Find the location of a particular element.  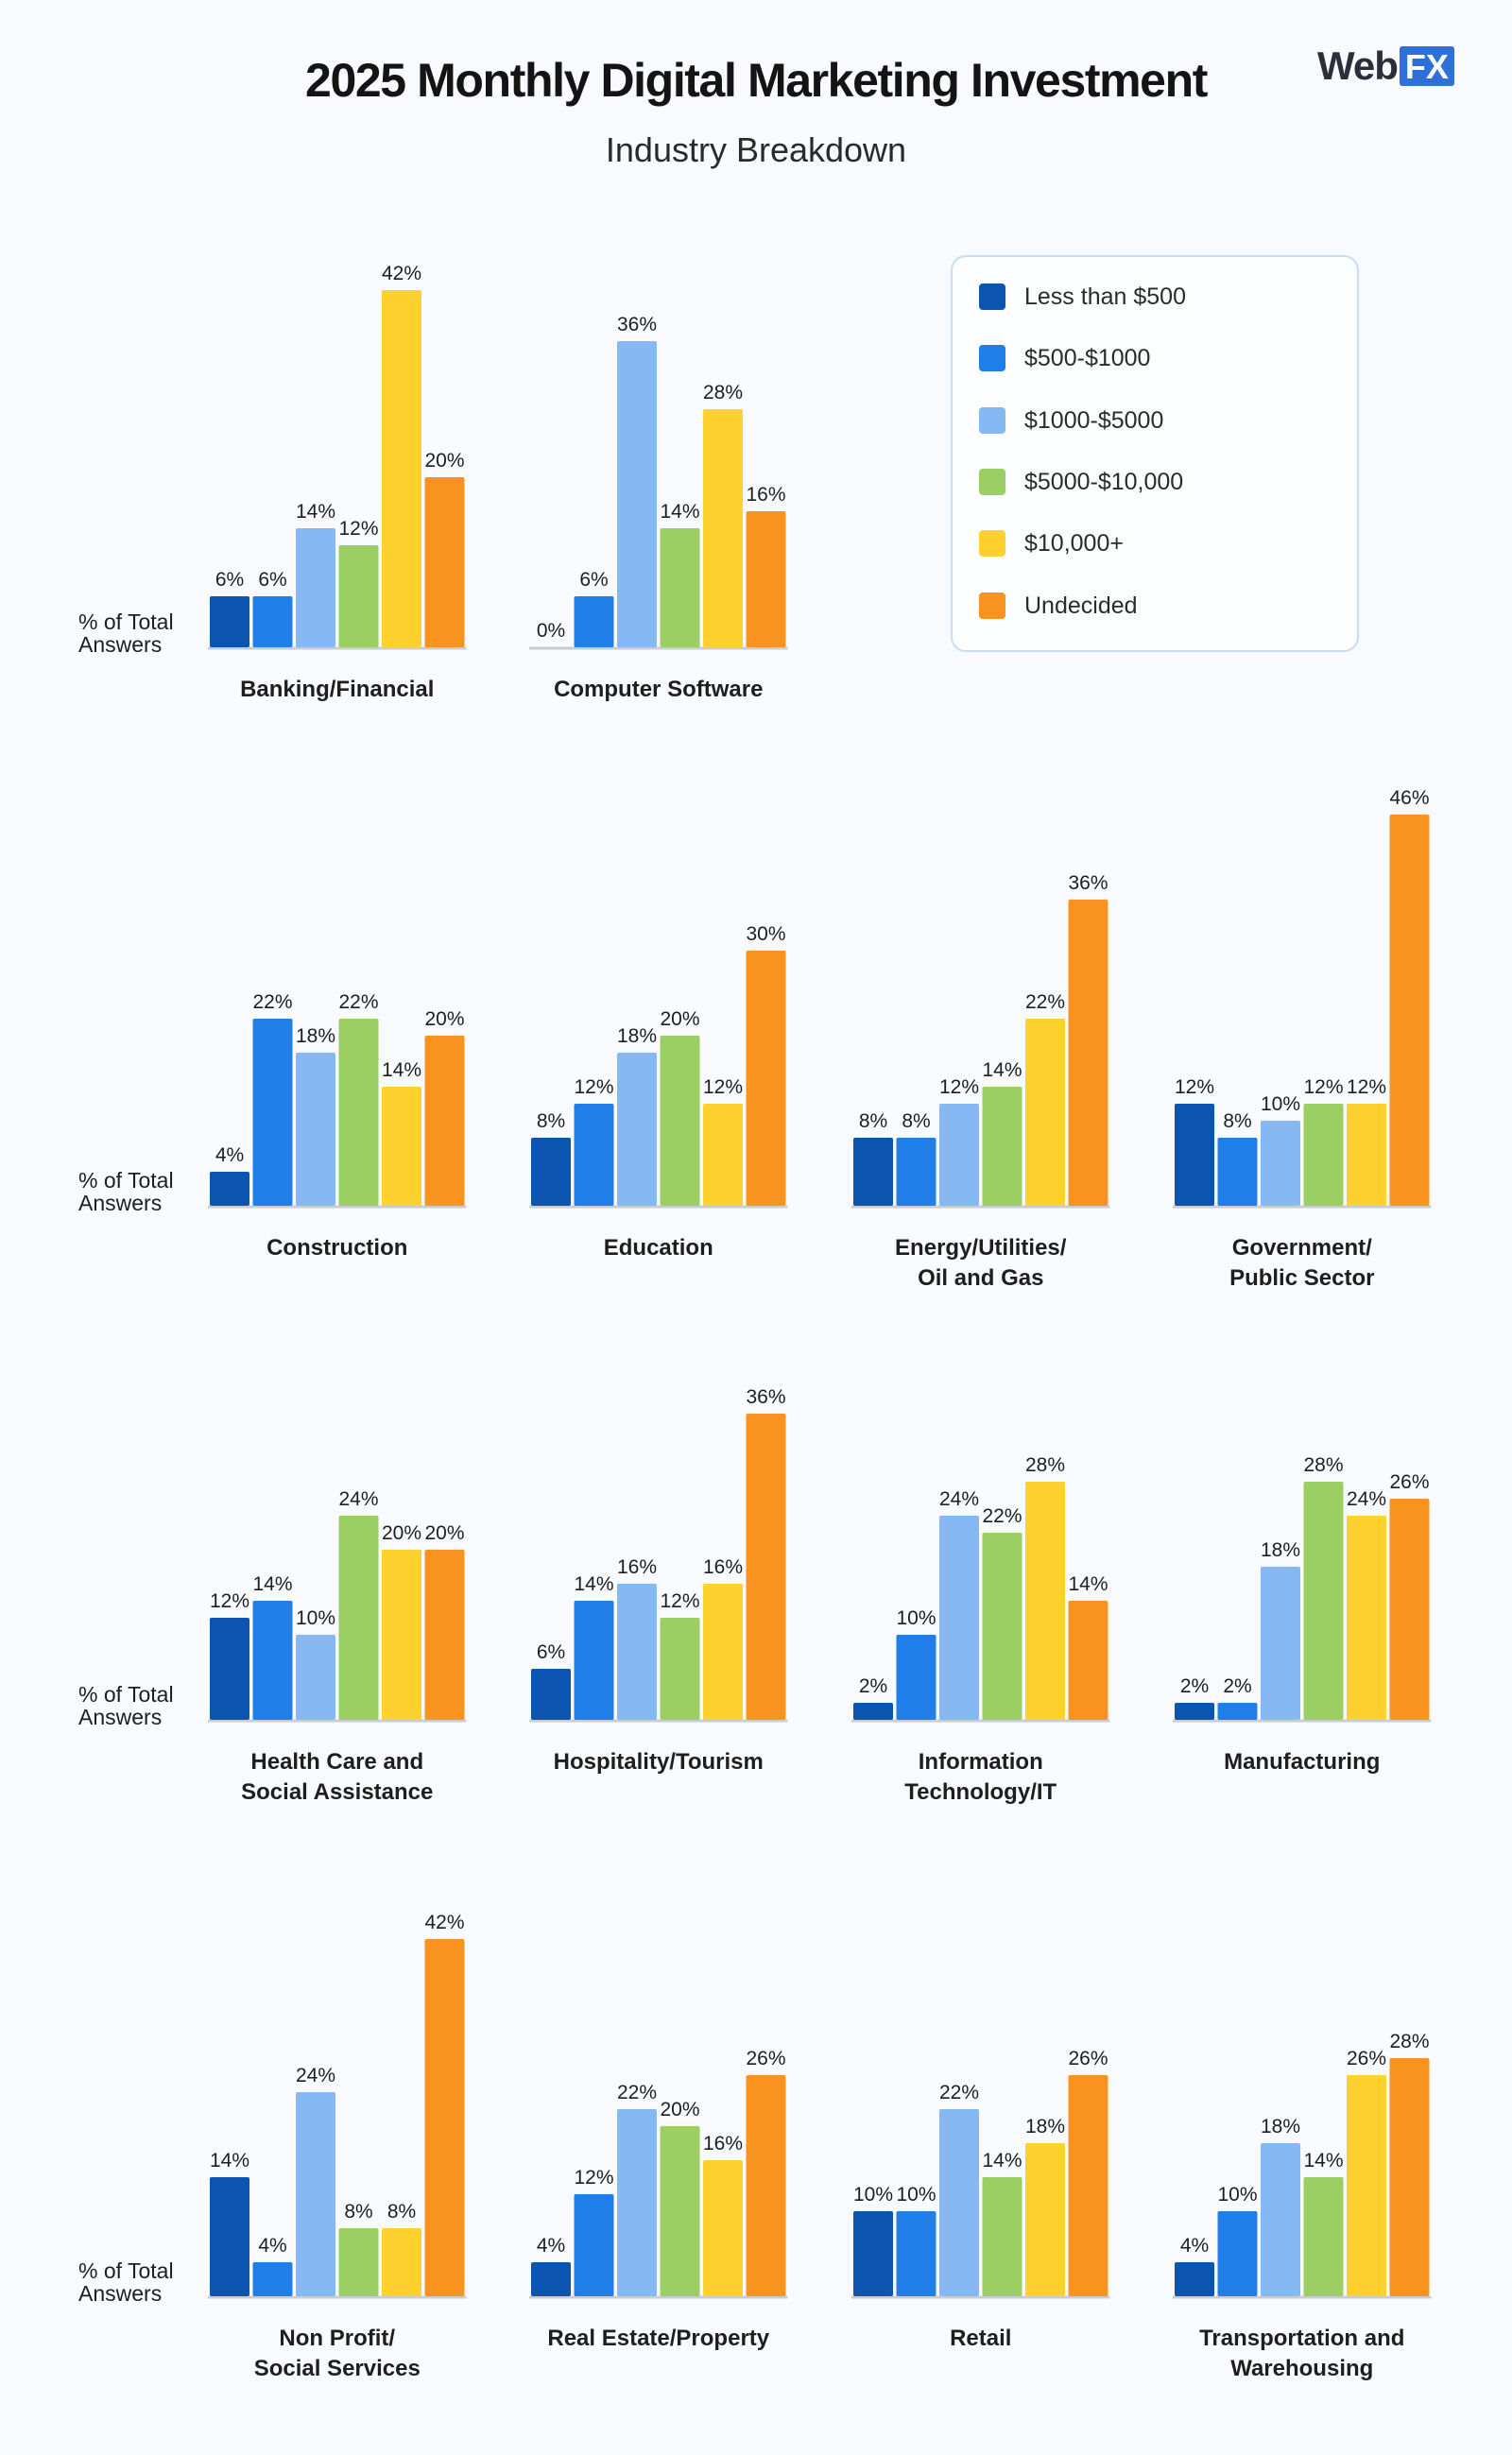

bar-value-label: 30% is located at coordinates (765, 934).